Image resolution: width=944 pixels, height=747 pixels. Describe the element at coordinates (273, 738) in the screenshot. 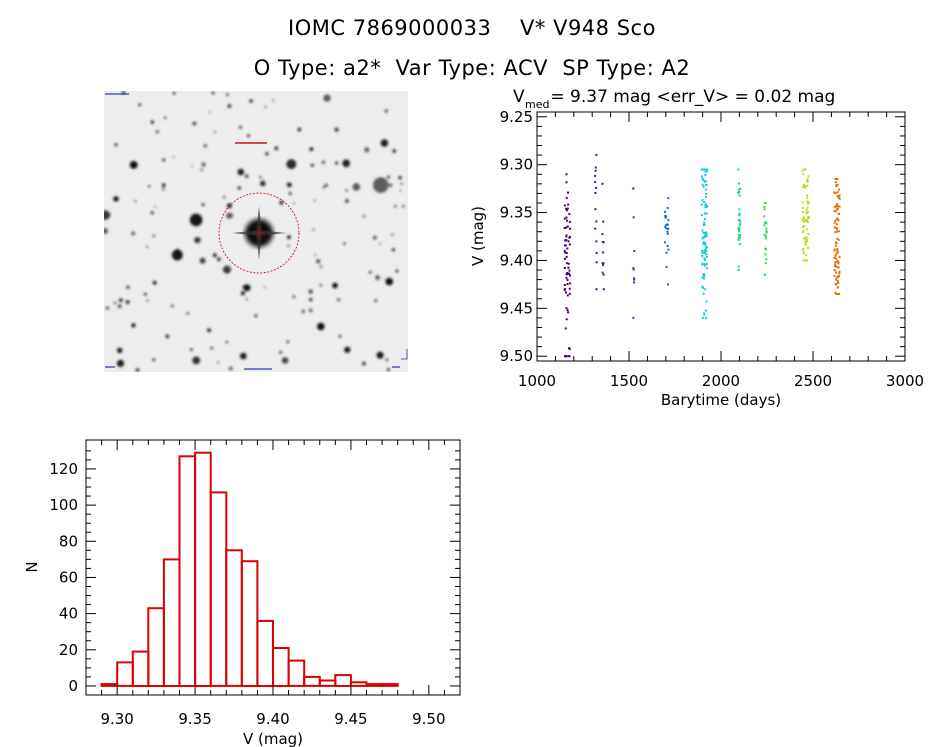

I see `hist-x-label: V (mag)` at that location.